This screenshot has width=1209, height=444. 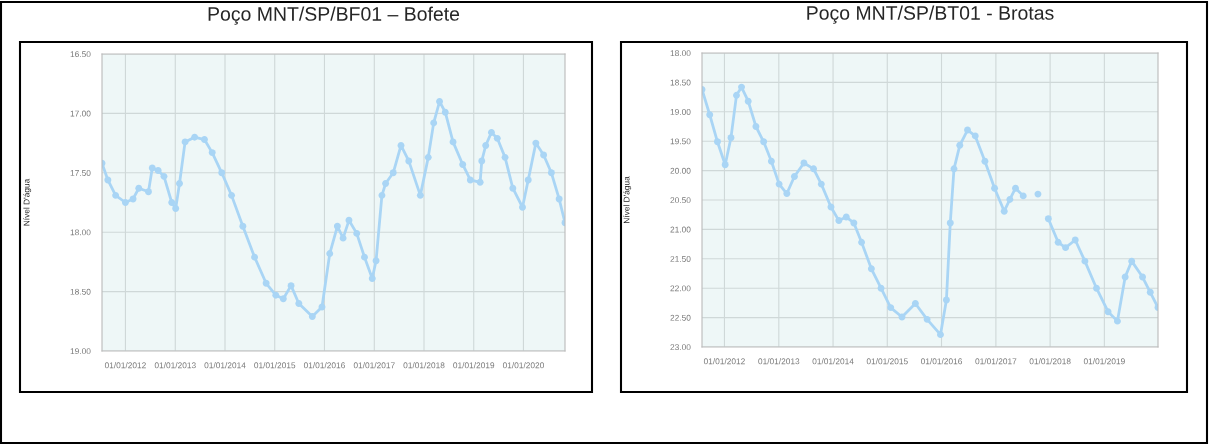 I want to click on y-tick-label: 21.00, so click(x=680, y=229).